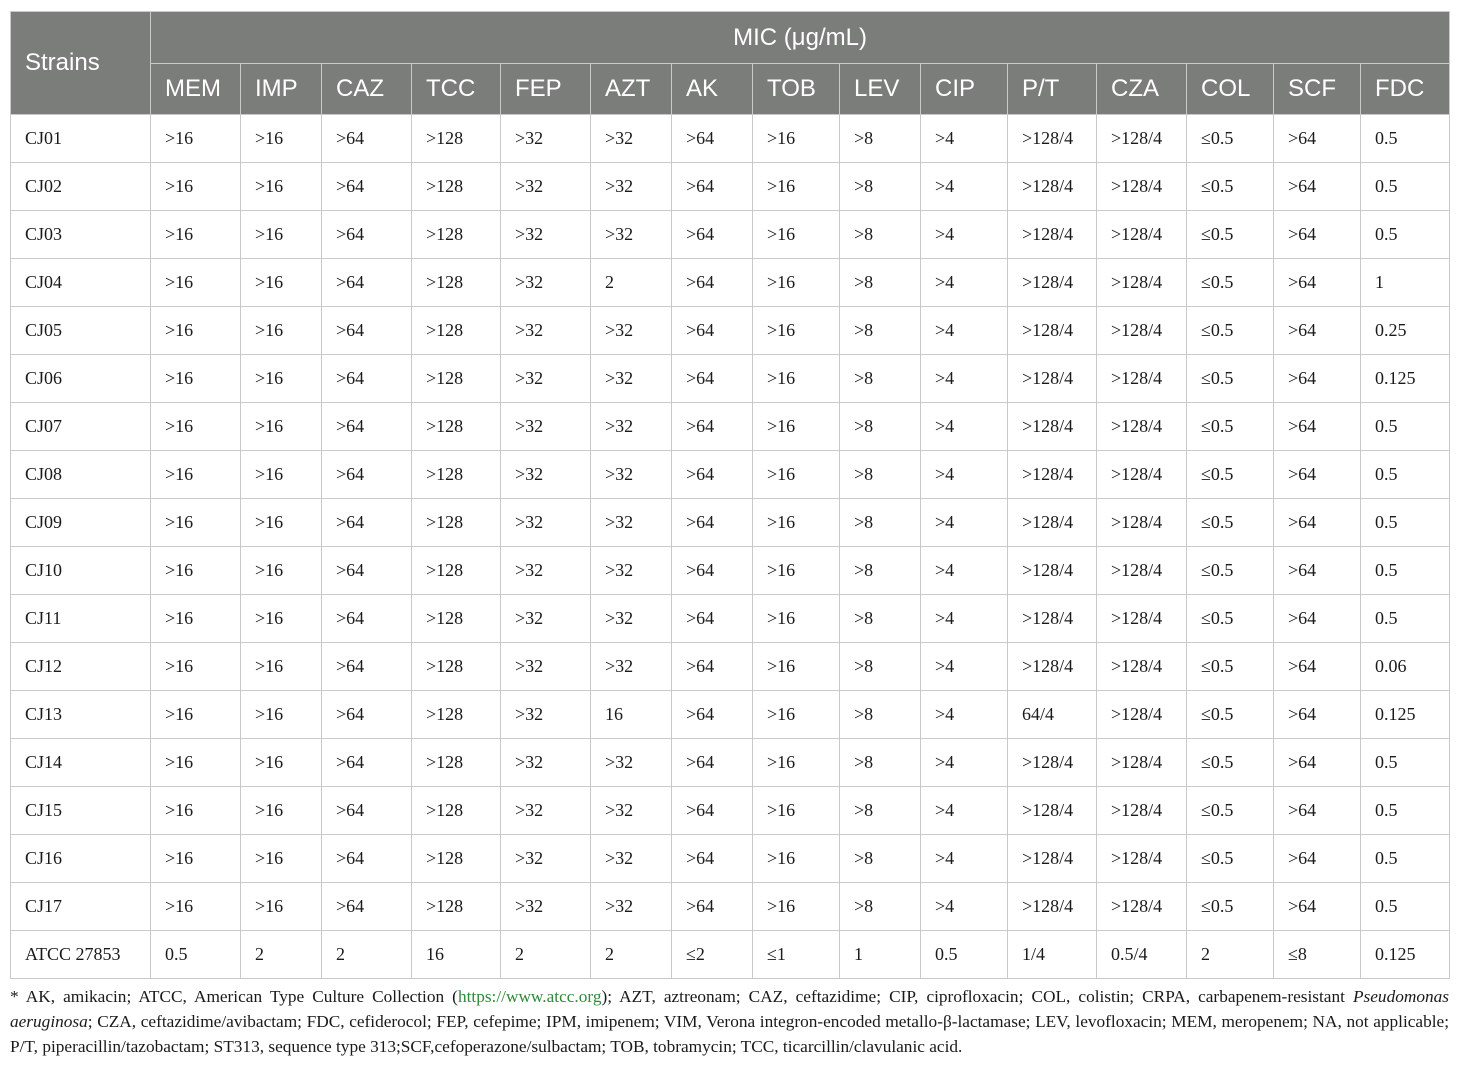 The height and width of the screenshot is (1067, 1460). I want to click on column-header-tcc: TCC, so click(456, 89).